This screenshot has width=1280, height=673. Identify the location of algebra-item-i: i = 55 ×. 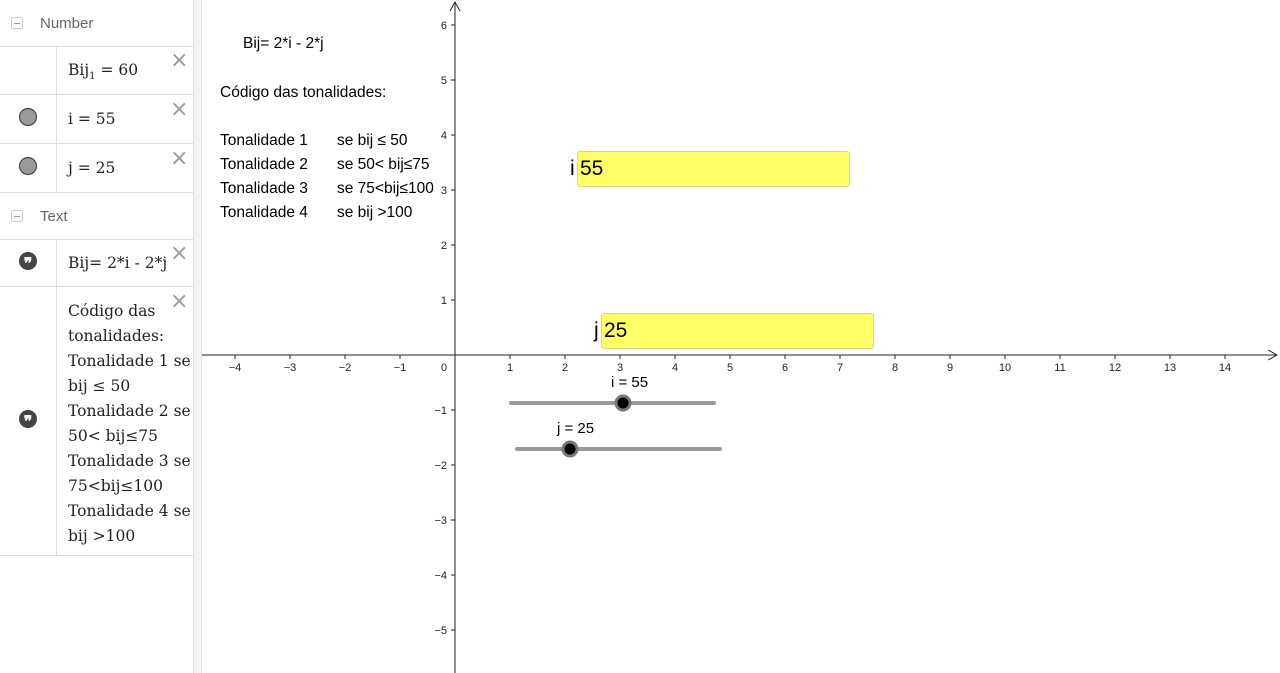
(96, 119).